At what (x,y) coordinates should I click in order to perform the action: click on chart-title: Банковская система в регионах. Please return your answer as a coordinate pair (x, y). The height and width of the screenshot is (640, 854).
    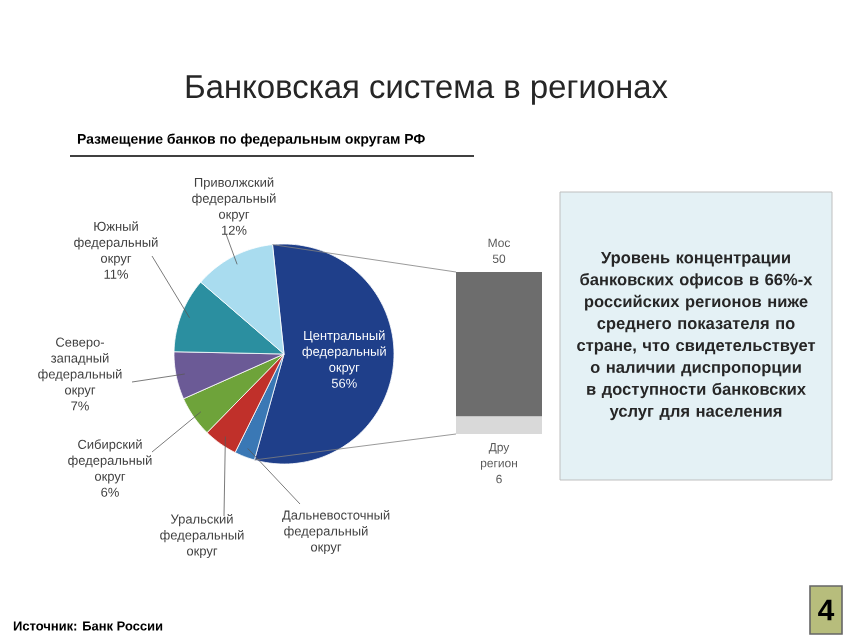
    Looking at the image, I should click on (427, 90).